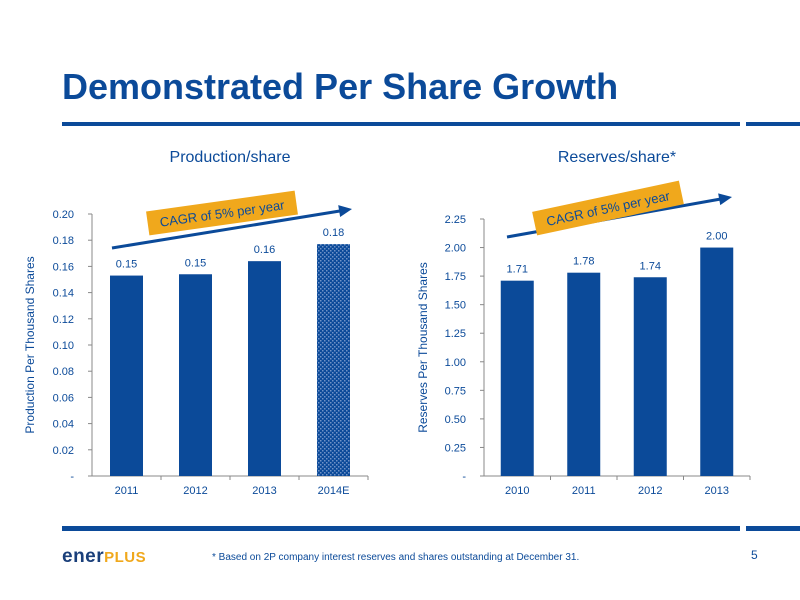 The image size is (800, 600). I want to click on chart2-y-tick-label: -, so click(464, 477).